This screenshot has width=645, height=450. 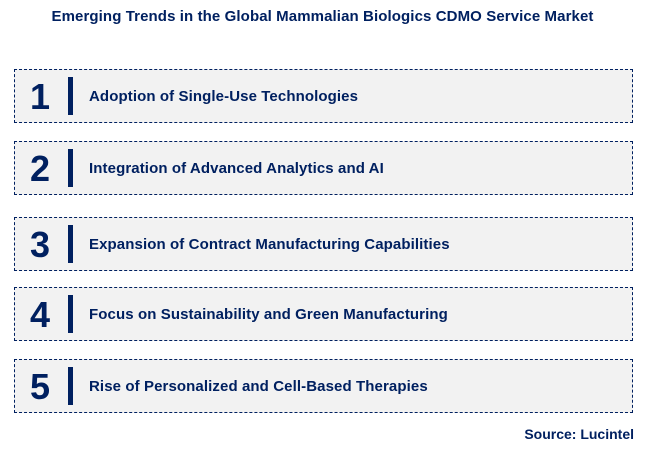 What do you see at coordinates (40, 244) in the screenshot?
I see `trend-number: 3` at bounding box center [40, 244].